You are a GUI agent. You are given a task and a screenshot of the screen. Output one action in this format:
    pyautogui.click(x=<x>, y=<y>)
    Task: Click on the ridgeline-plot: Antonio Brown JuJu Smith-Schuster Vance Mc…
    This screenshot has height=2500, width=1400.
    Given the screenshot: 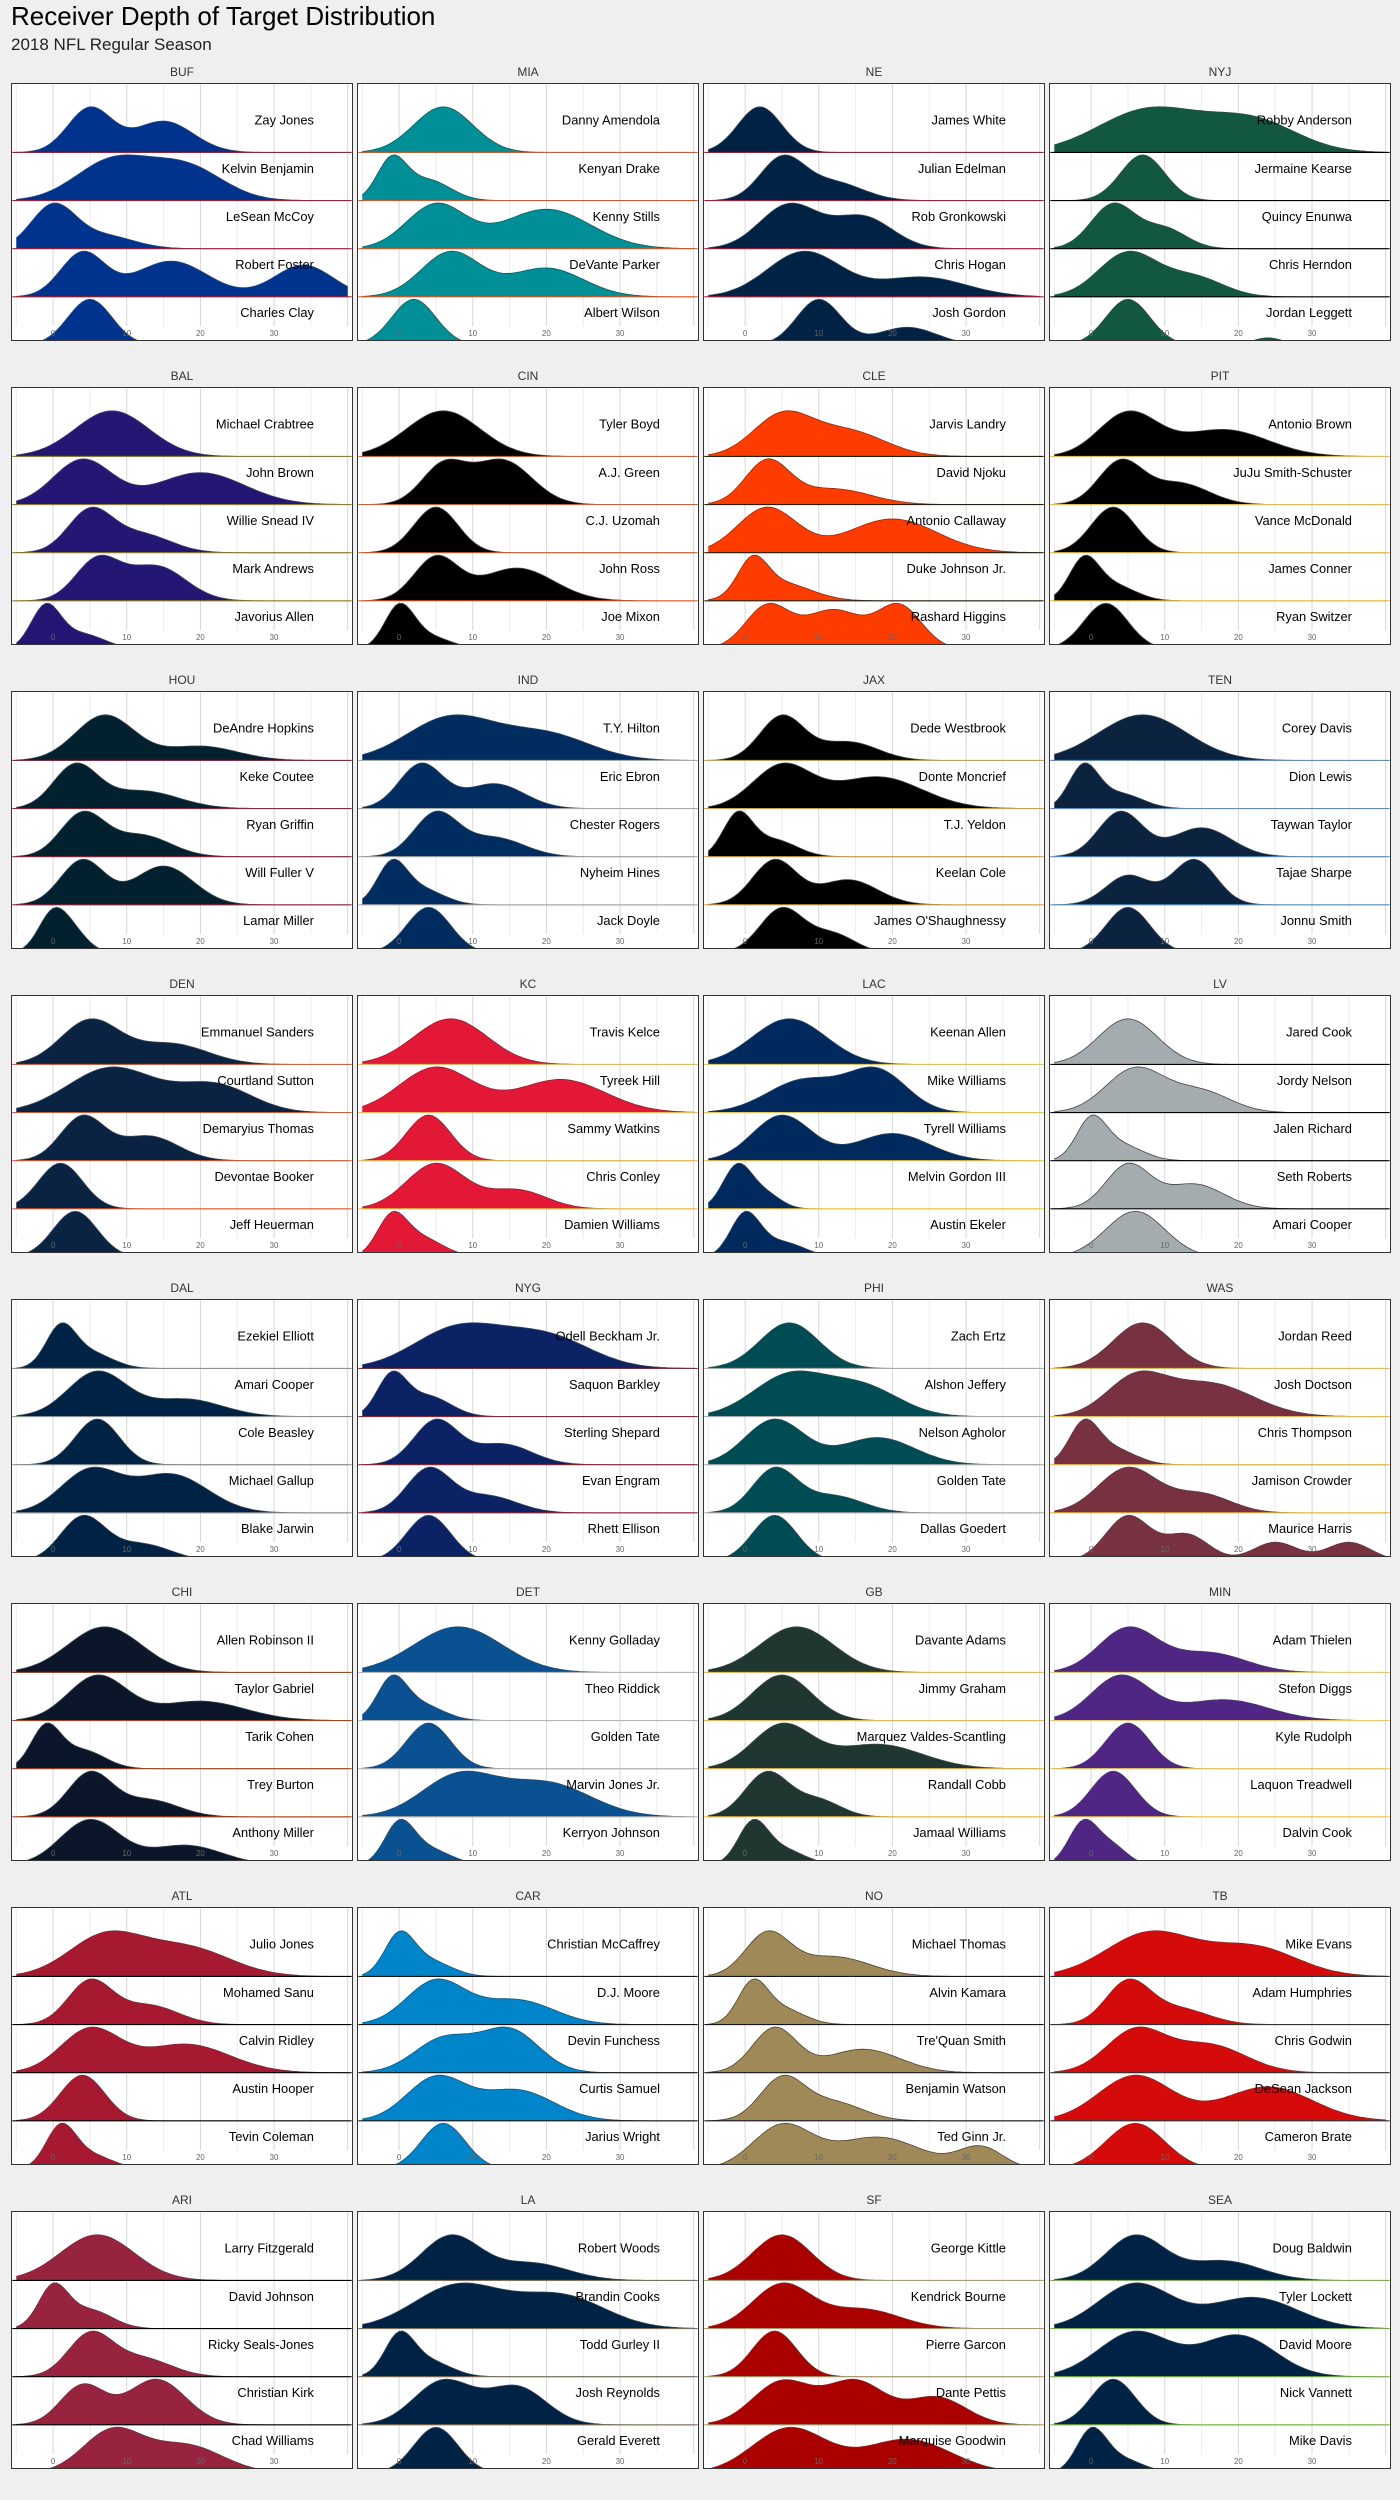 What is the action you would take?
    pyautogui.click(x=1220, y=516)
    